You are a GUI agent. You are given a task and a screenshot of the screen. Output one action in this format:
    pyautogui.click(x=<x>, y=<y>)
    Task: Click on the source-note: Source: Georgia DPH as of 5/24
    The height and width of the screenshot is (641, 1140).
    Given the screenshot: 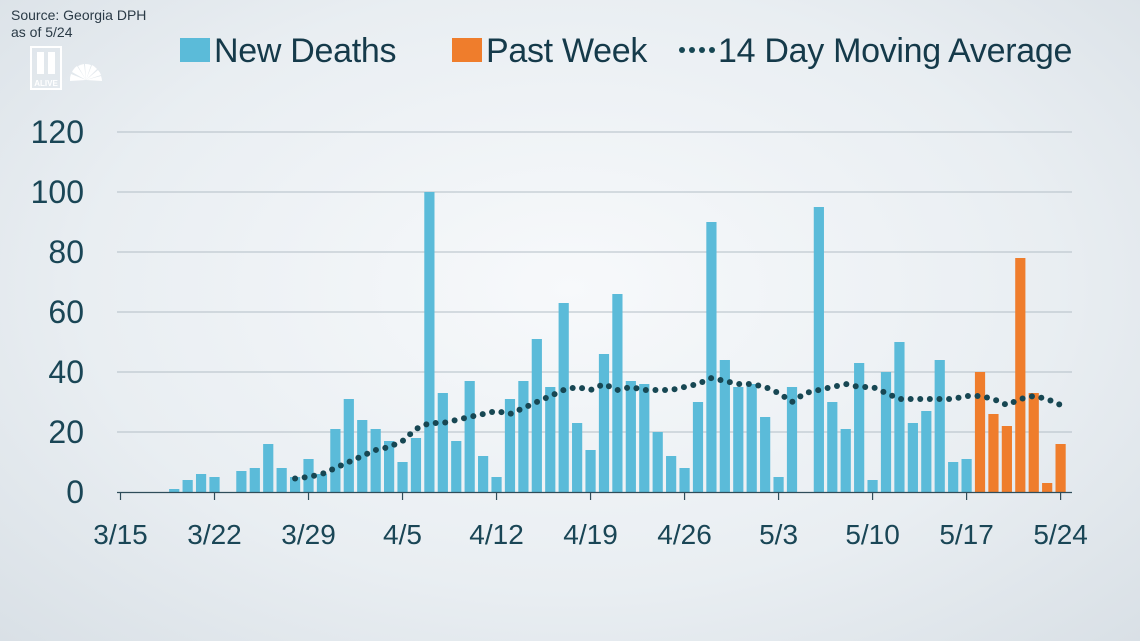 What is the action you would take?
    pyautogui.click(x=78, y=24)
    